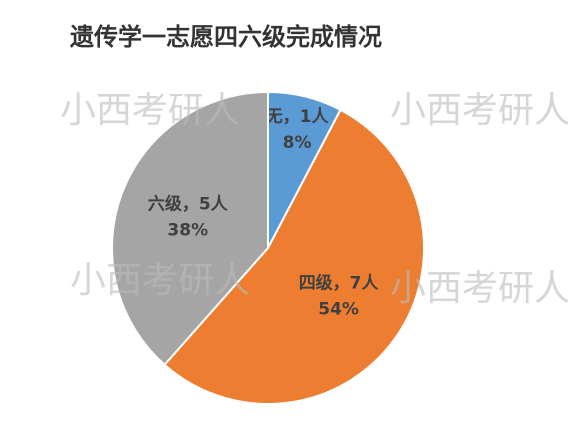 Image resolution: width=578 pixels, height=434 pixels. I want to click on percent-label: 54%, so click(338, 310).